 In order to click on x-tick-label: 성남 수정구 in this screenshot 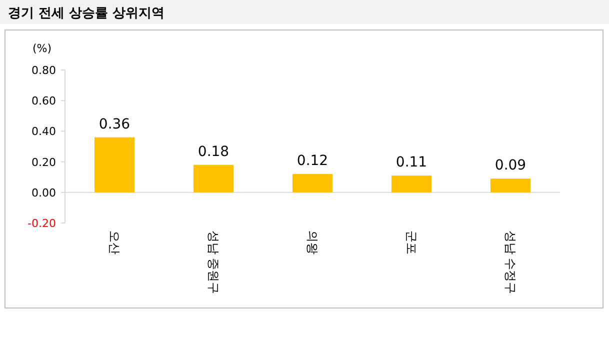, I will do `click(511, 262)`.